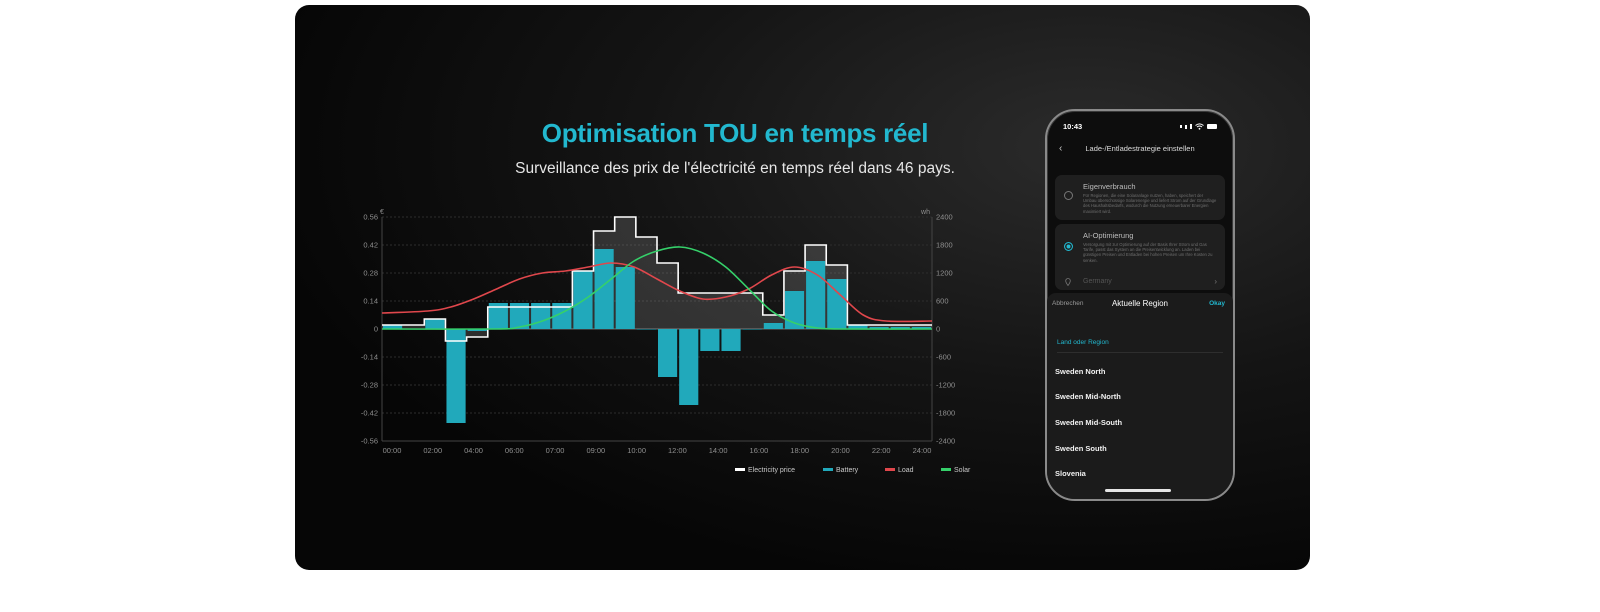  Describe the element at coordinates (595, 450) in the screenshot. I see `x-tick-label: 09:00` at that location.